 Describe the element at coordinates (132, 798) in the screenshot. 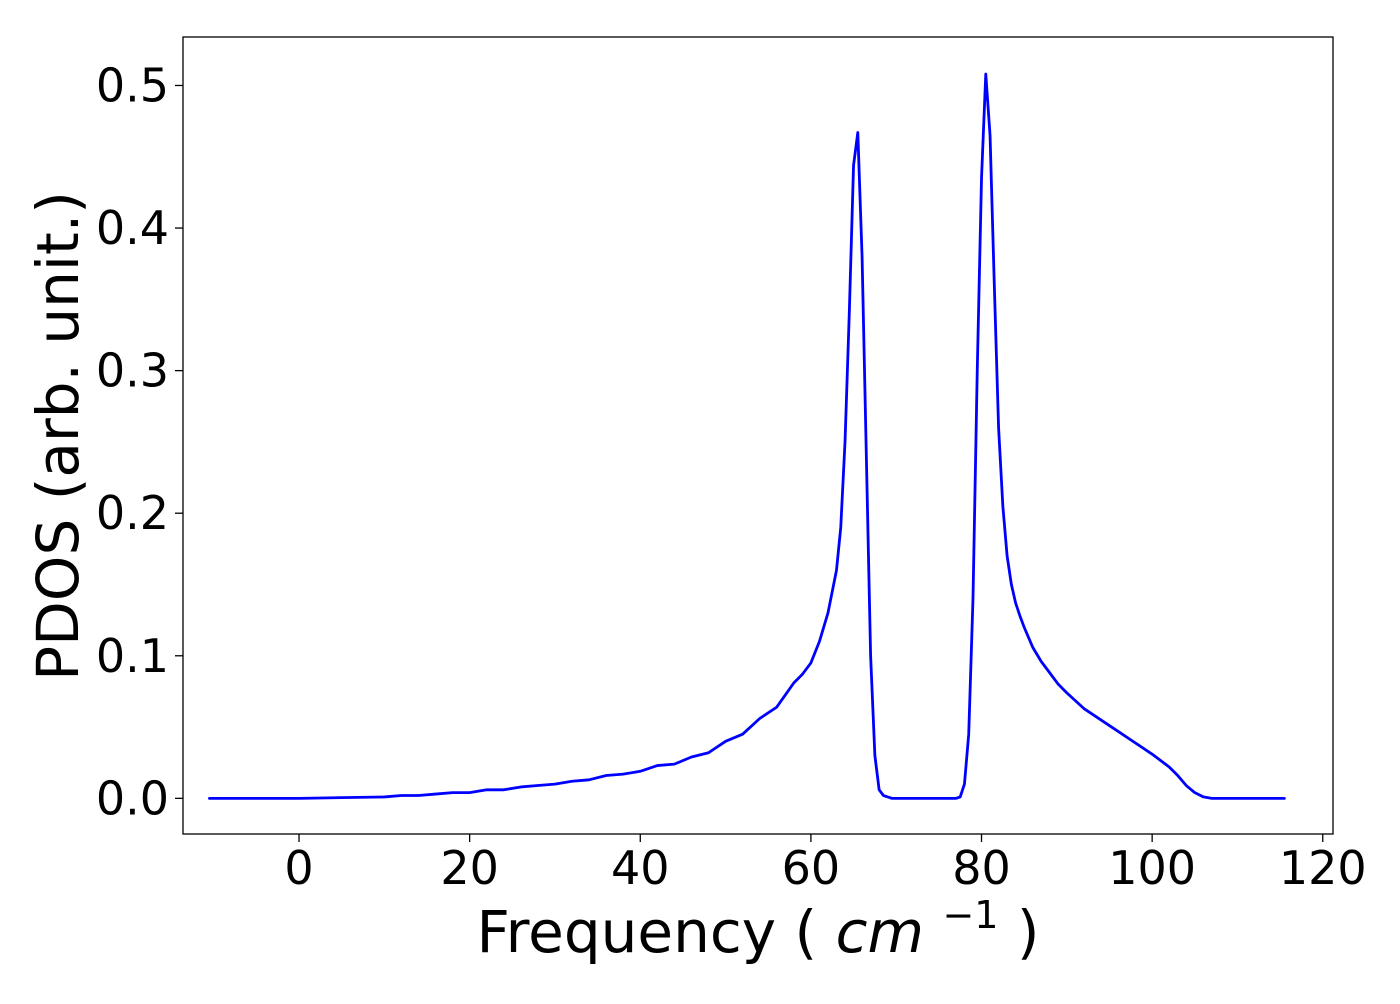

I see `y-tick-label: 0.0` at that location.